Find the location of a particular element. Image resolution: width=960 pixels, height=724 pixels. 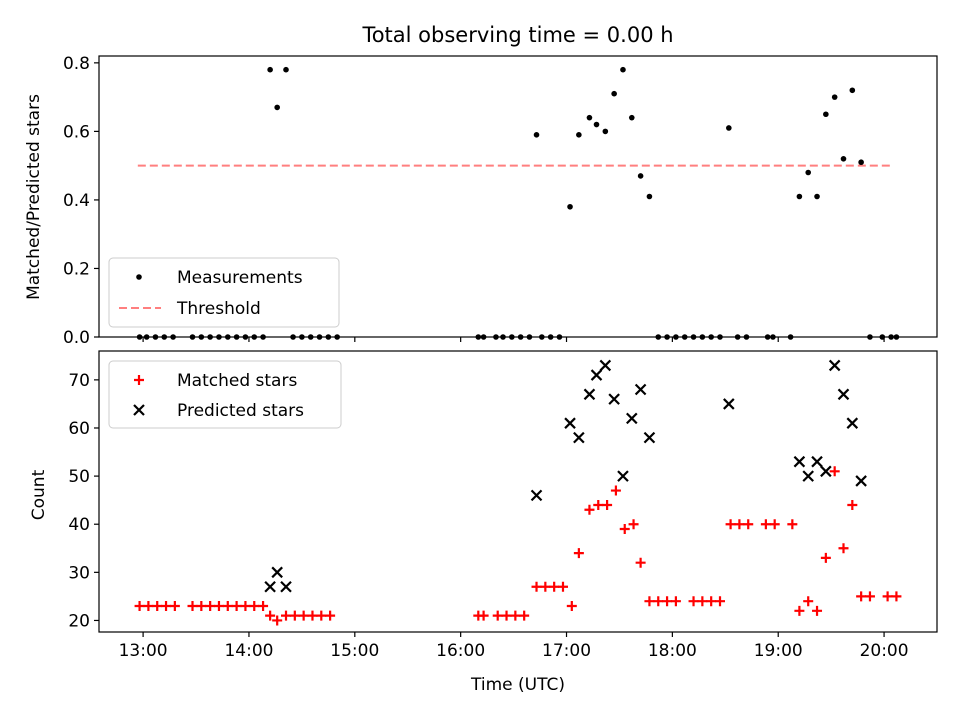

bottom-legend: Matched stars Predicted stars is located at coordinates (225, 394).